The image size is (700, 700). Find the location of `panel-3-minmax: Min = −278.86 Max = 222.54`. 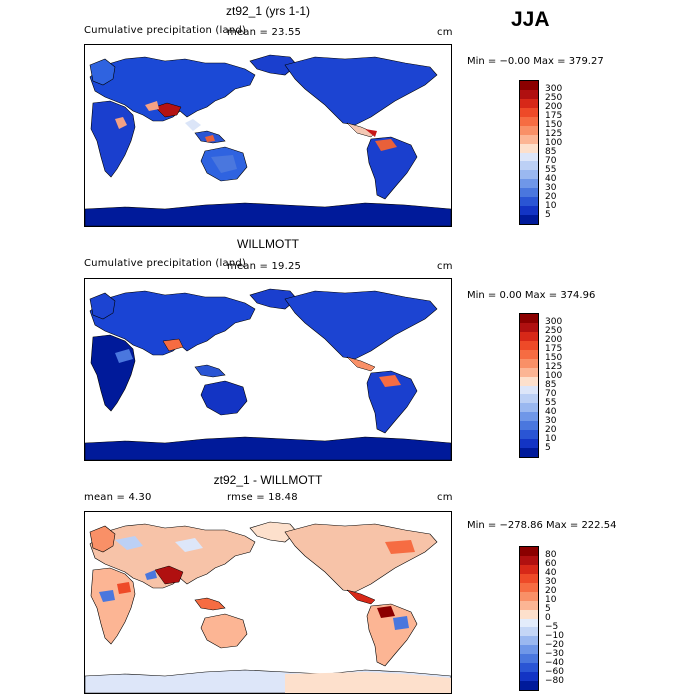

panel-3-minmax: Min = −278.86 Max = 222.54 is located at coordinates (542, 525).